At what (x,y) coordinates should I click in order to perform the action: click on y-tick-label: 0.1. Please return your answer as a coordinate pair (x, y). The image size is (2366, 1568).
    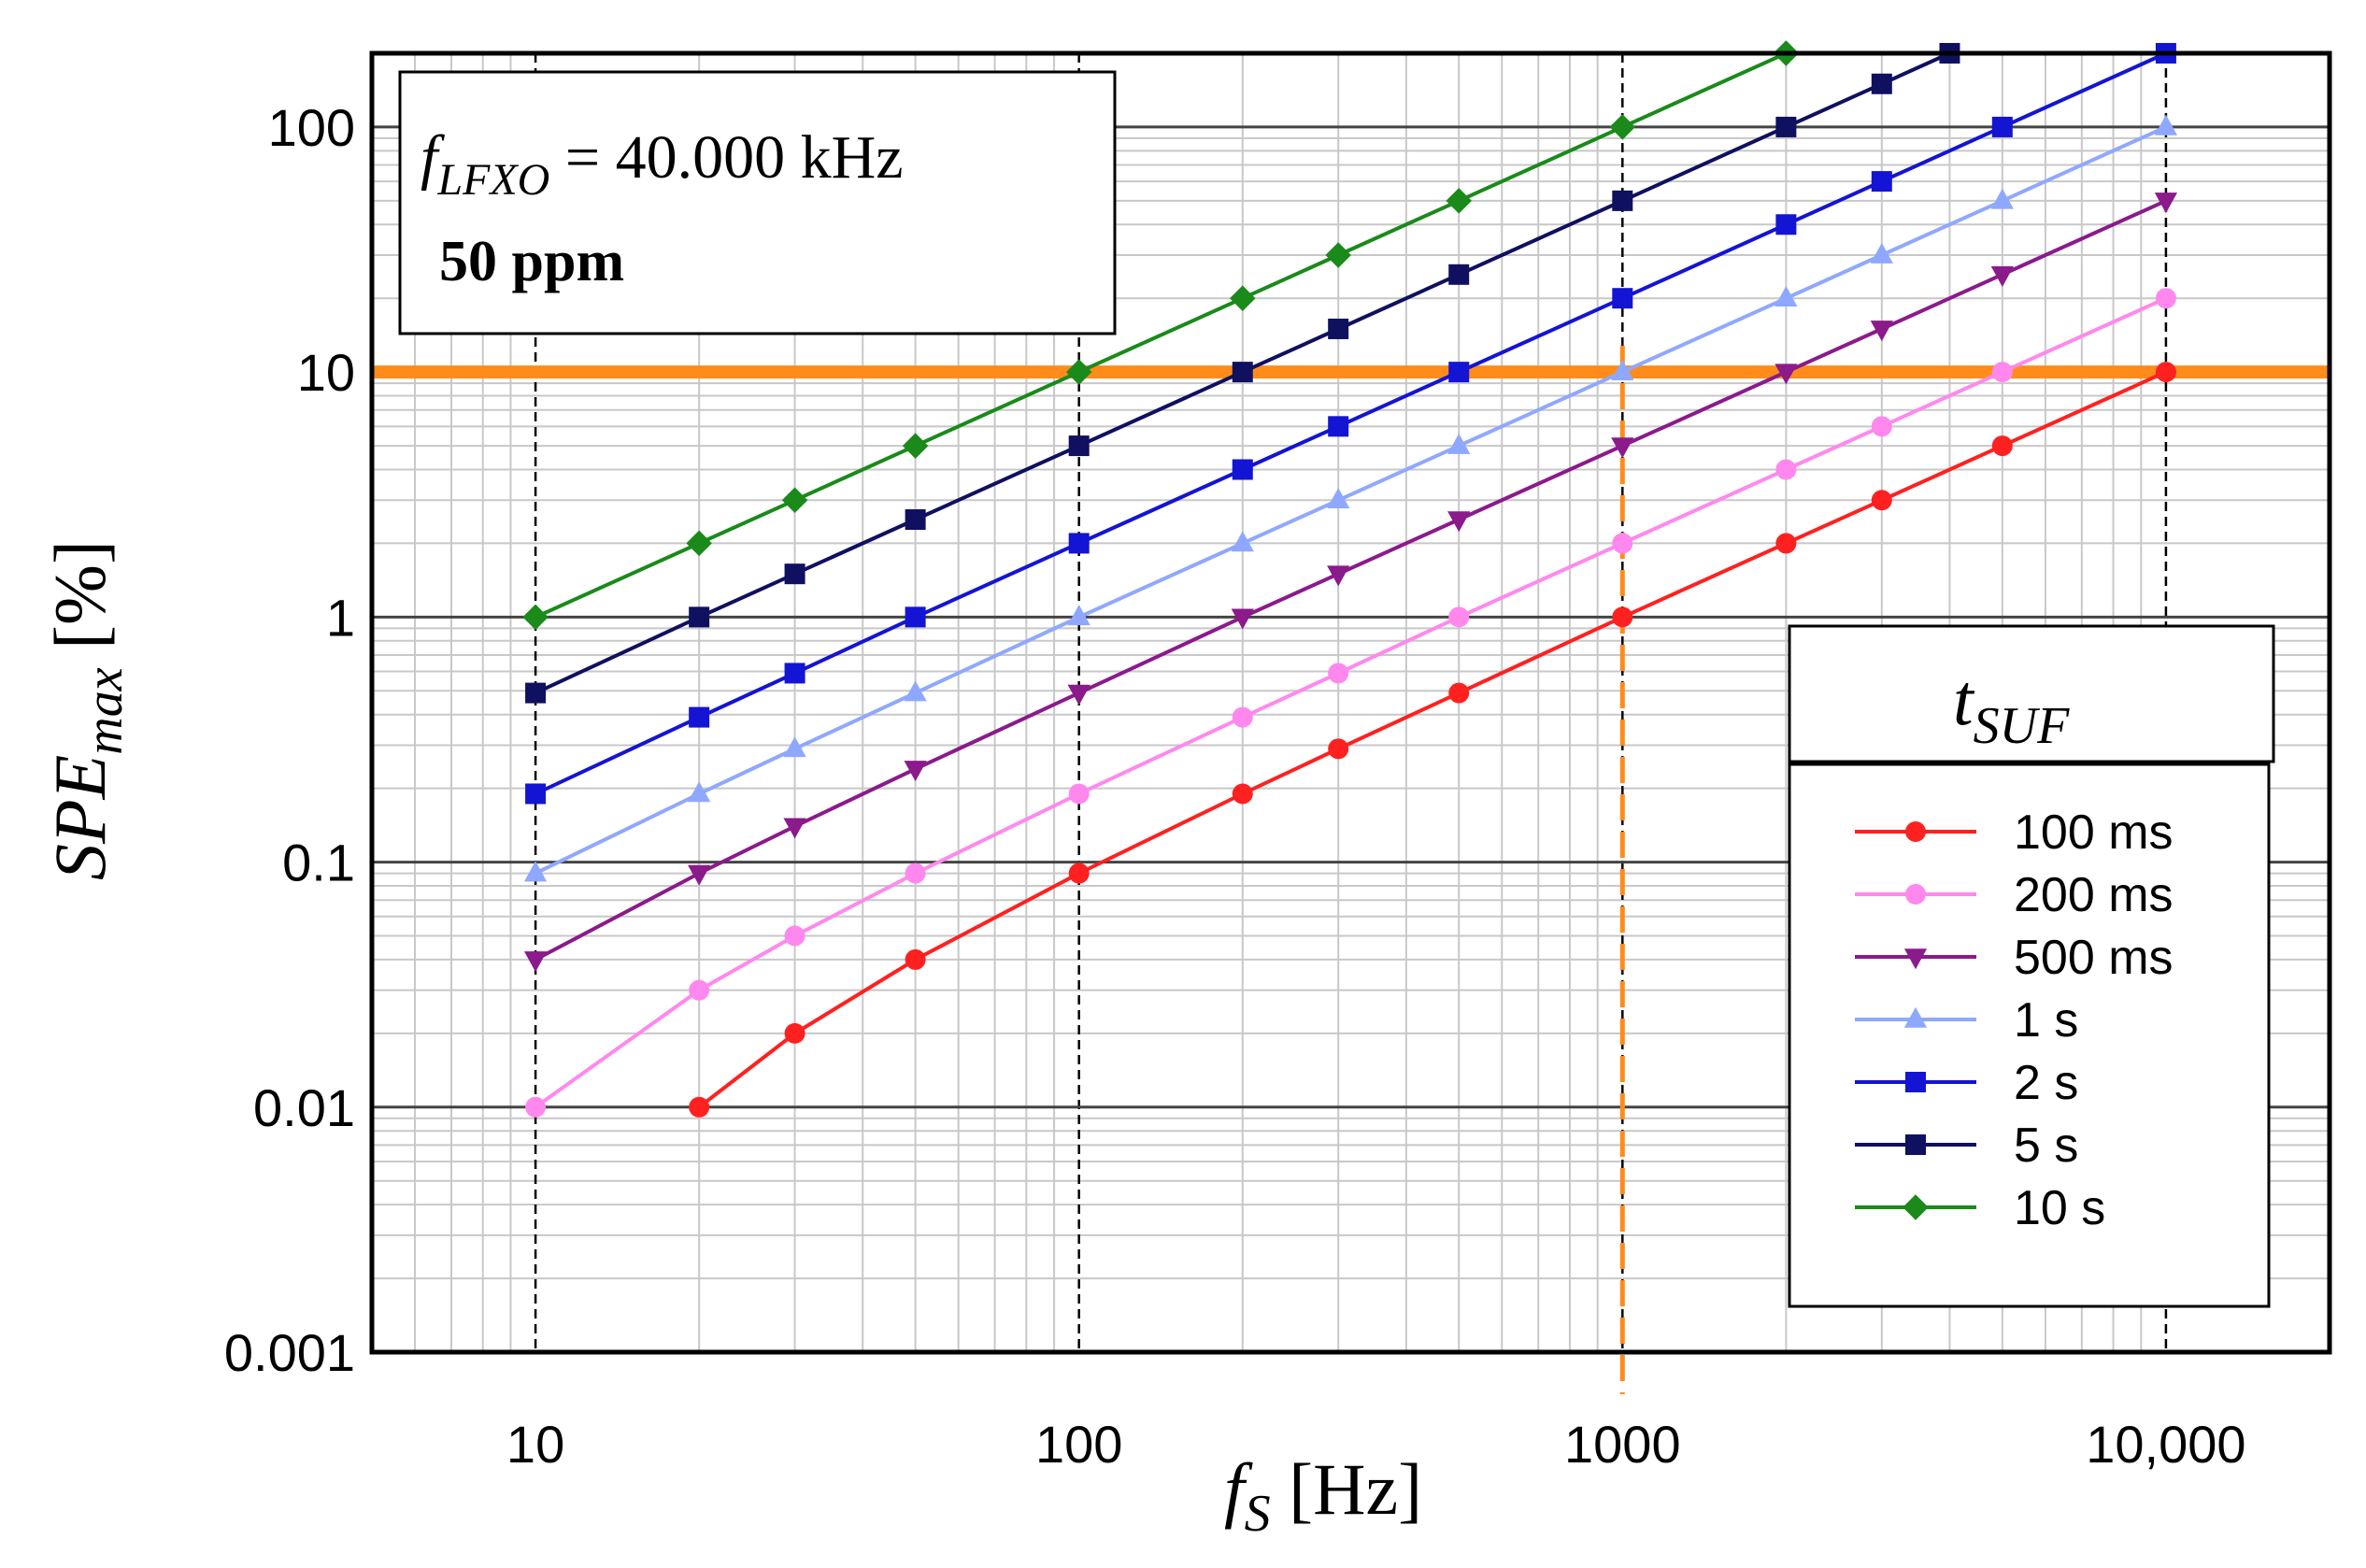
    Looking at the image, I should click on (318, 863).